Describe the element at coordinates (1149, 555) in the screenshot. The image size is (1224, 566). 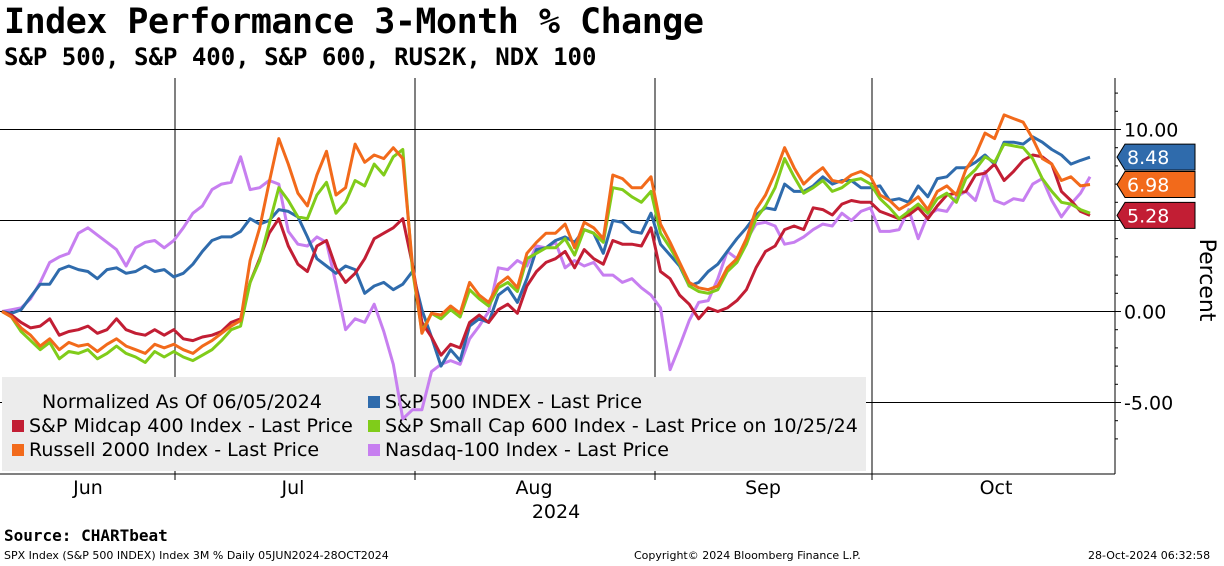
I see `footer-timestamp: 28-Oct-2024 06:32:58` at that location.